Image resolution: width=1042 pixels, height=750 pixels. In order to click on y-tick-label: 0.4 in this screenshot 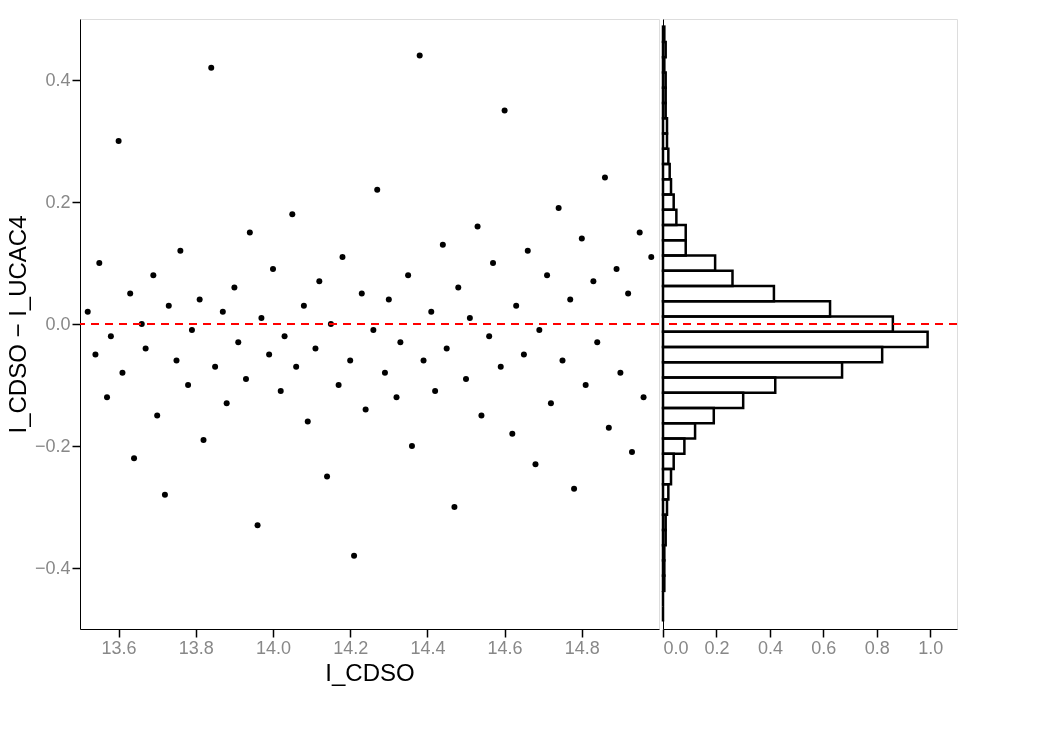, I will do `click(58, 79)`.